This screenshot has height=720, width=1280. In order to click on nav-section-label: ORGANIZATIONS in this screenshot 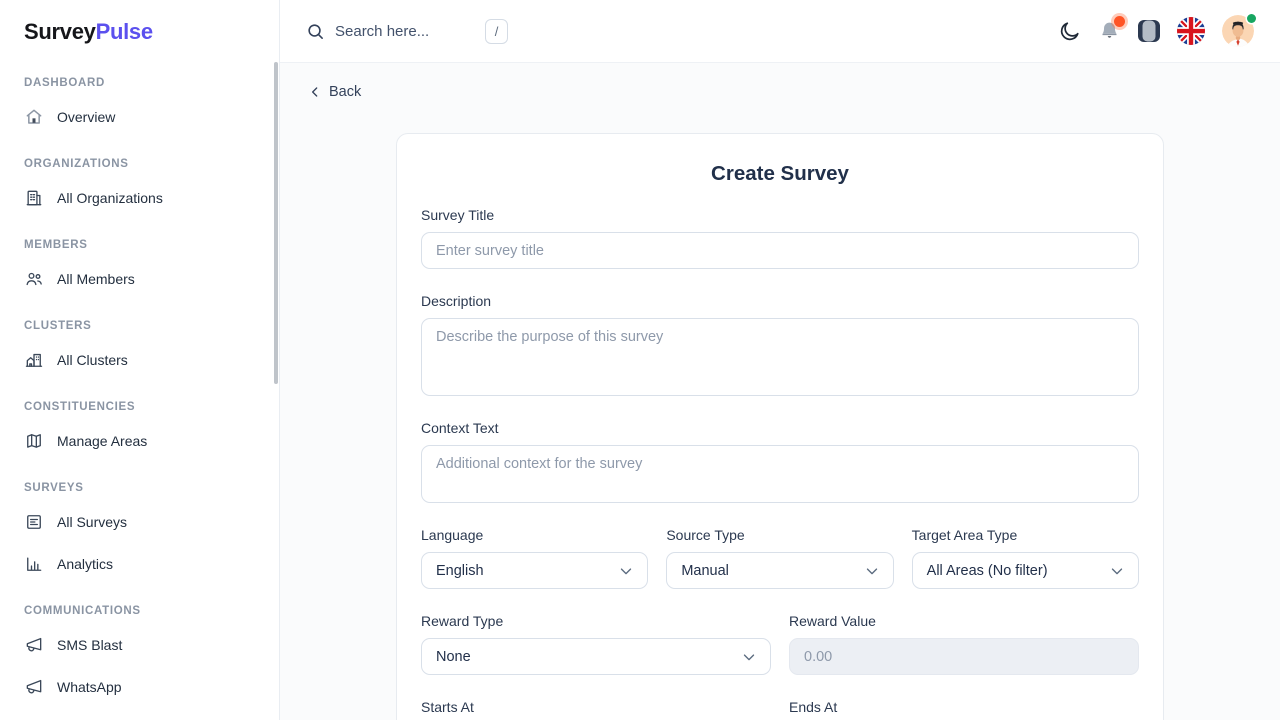, I will do `click(76, 164)`.